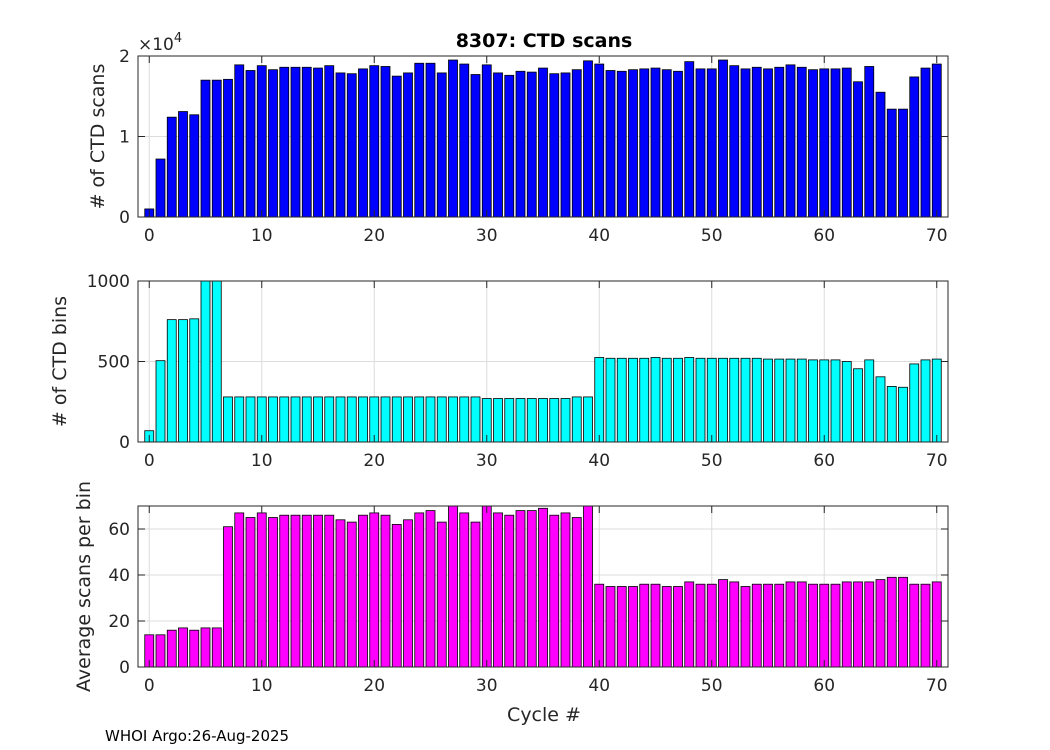  What do you see at coordinates (544, 715) in the screenshot?
I see `x-axis-label: Cycle #` at bounding box center [544, 715].